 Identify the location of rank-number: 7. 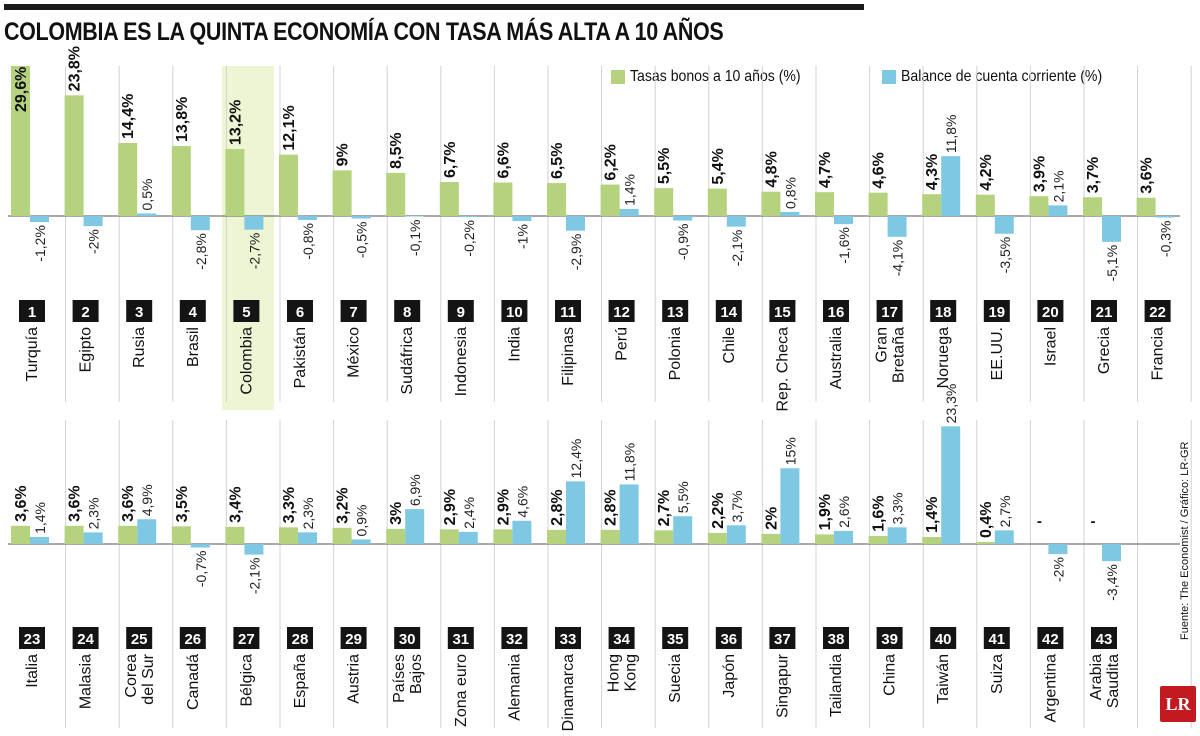
(353, 312).